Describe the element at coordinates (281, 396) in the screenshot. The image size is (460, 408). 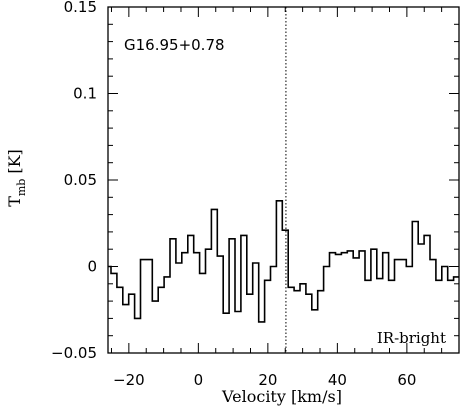
I see `x-axis-label: Velocity [km/s]` at that location.